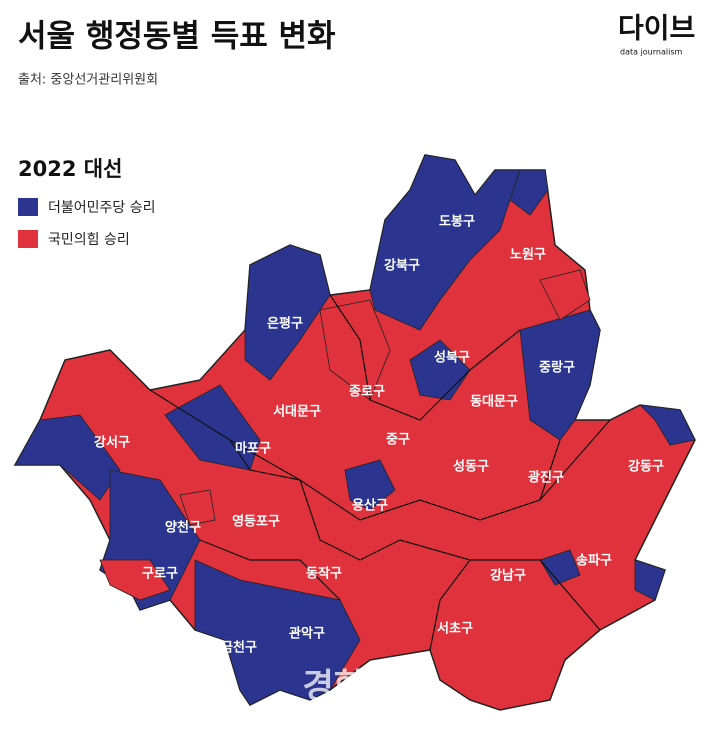  What do you see at coordinates (594, 561) in the screenshot?
I see `district-label: 송파구` at bounding box center [594, 561].